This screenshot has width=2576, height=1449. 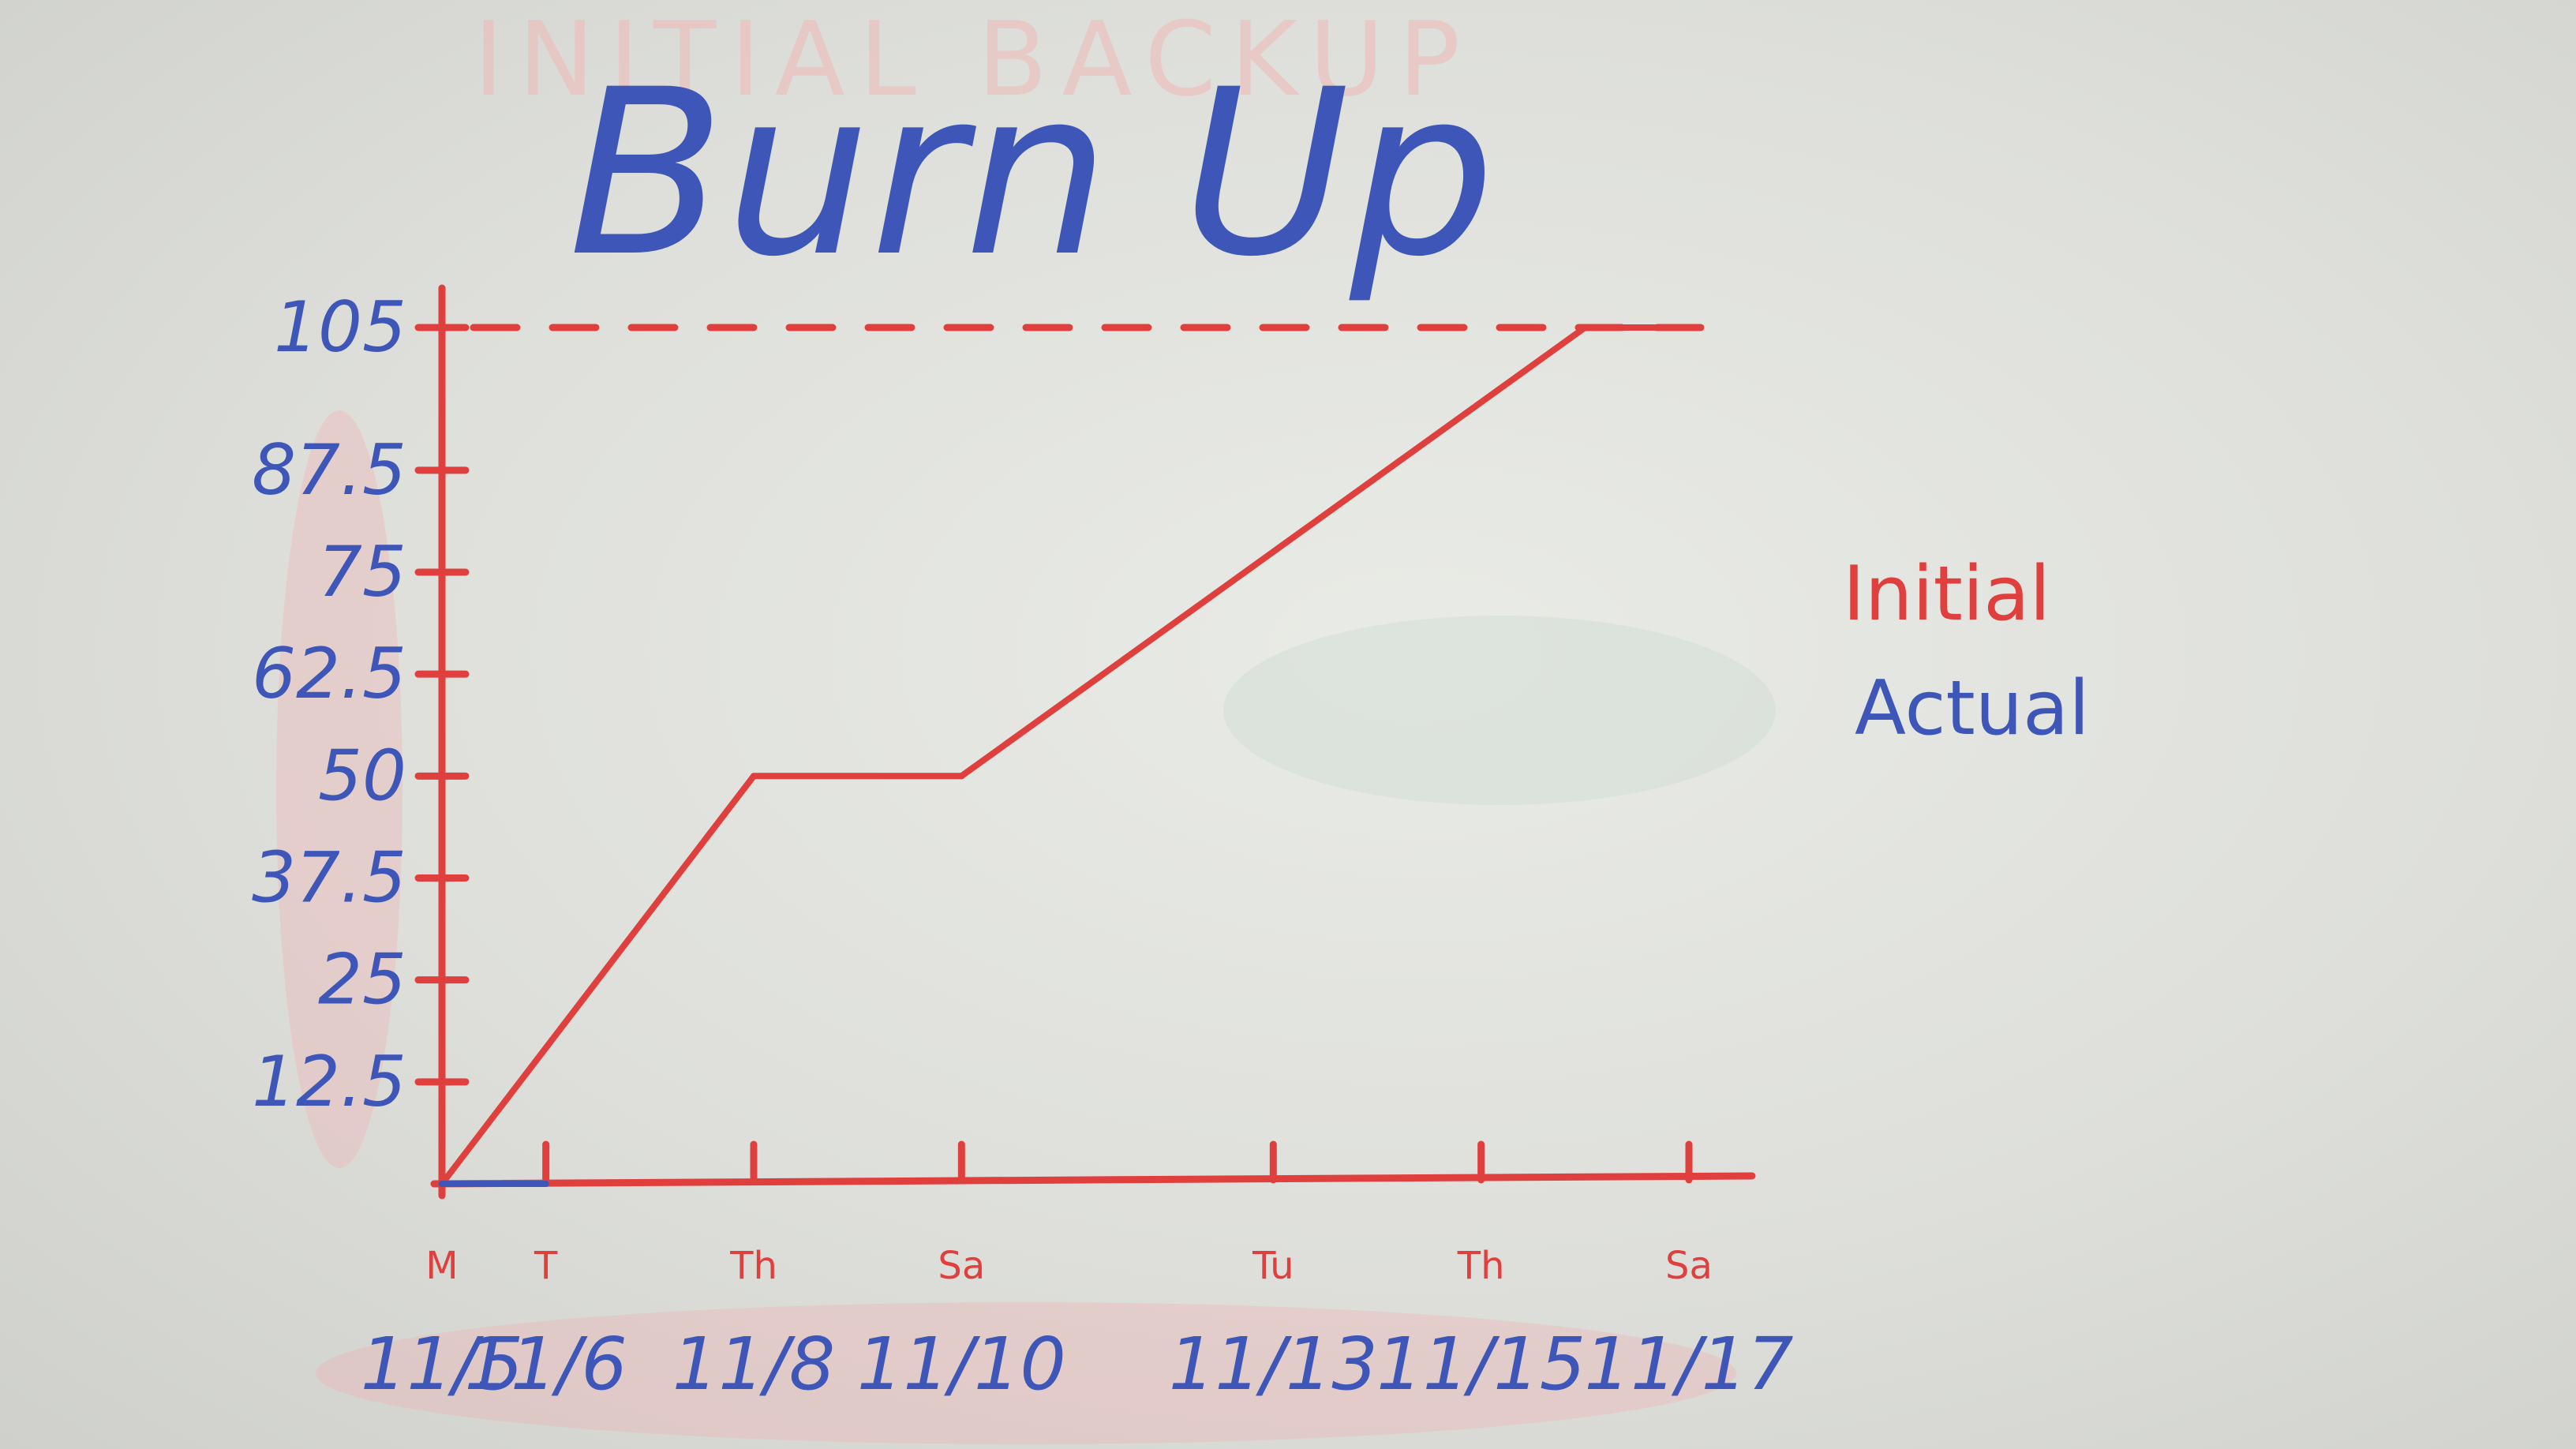 What do you see at coordinates (1031, 174) in the screenshot?
I see `chart-title: Burn Up` at bounding box center [1031, 174].